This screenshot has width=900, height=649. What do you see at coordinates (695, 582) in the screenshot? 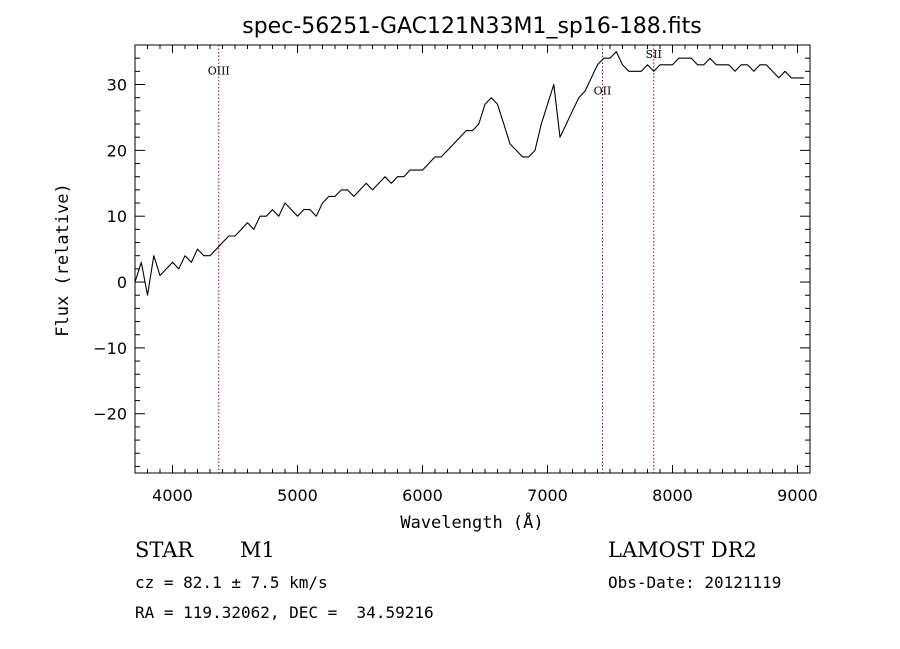
I see `observation-date: Obs-Date: 20121119` at bounding box center [695, 582].